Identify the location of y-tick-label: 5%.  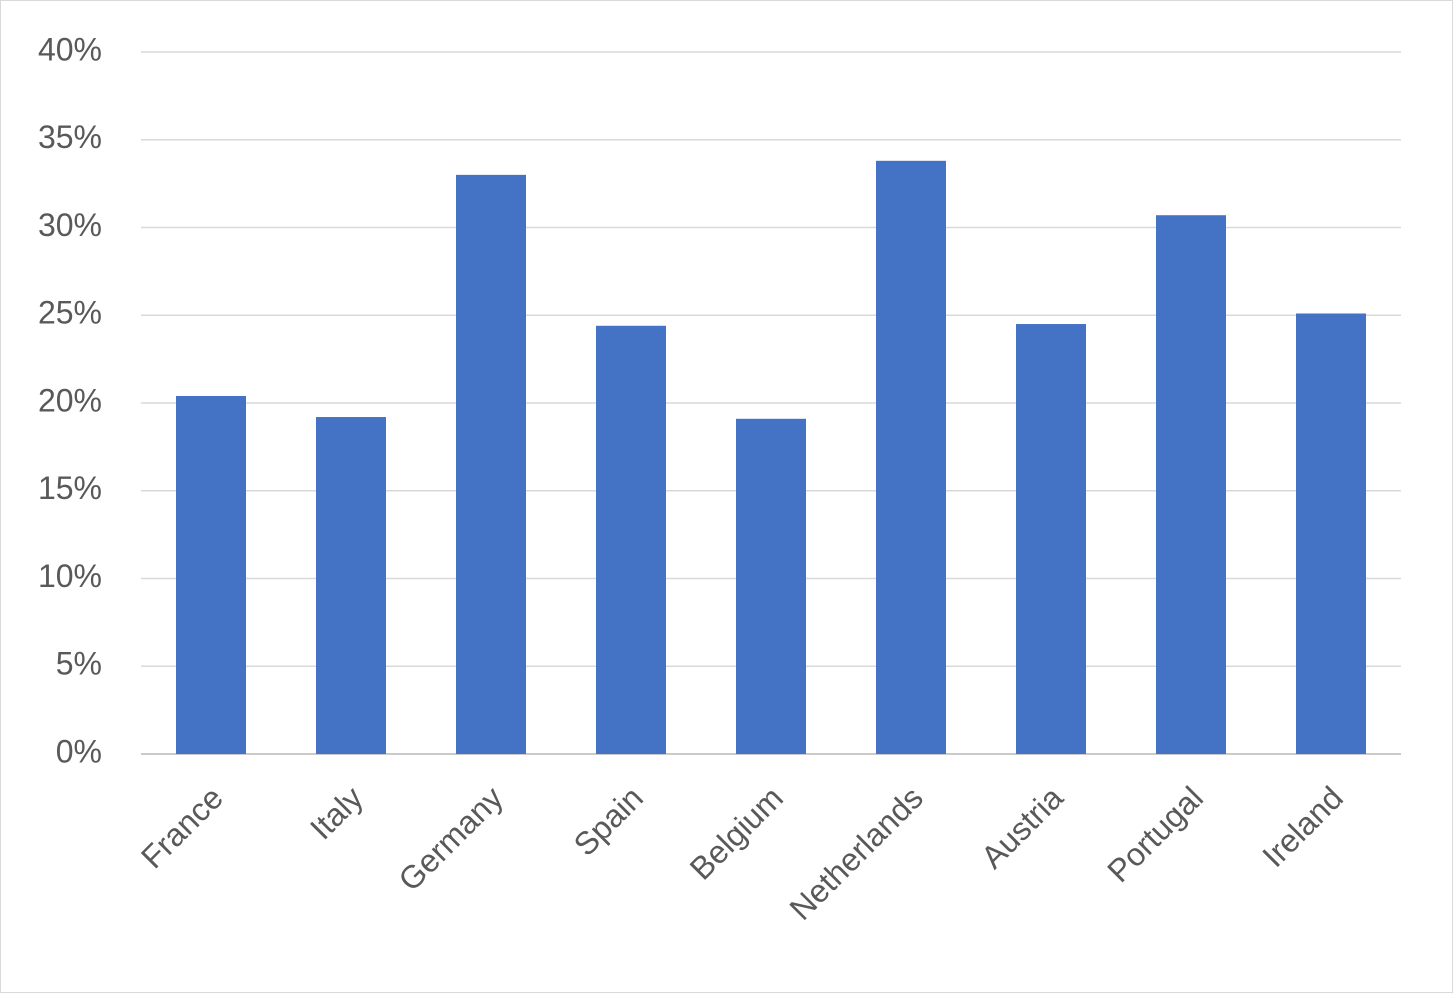
(79, 664).